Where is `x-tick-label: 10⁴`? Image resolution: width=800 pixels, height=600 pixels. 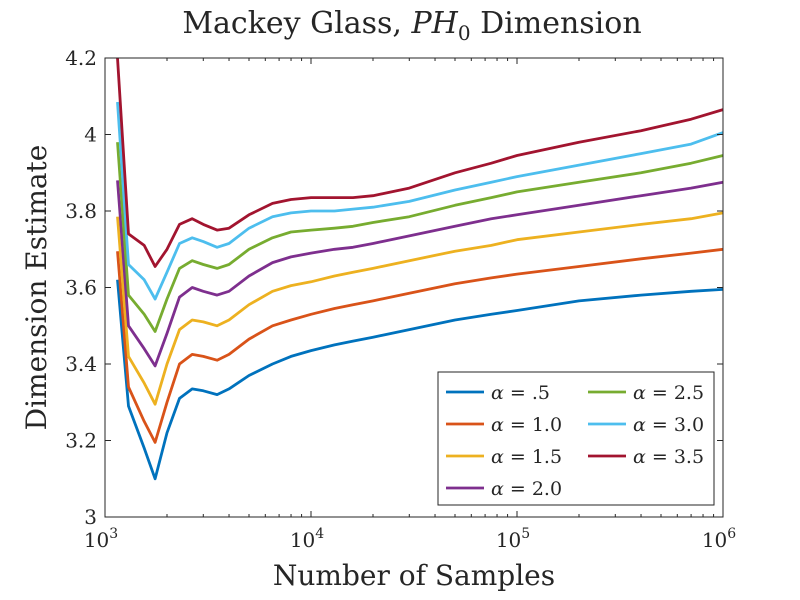
x-tick-label: 10⁴ is located at coordinates (307, 539).